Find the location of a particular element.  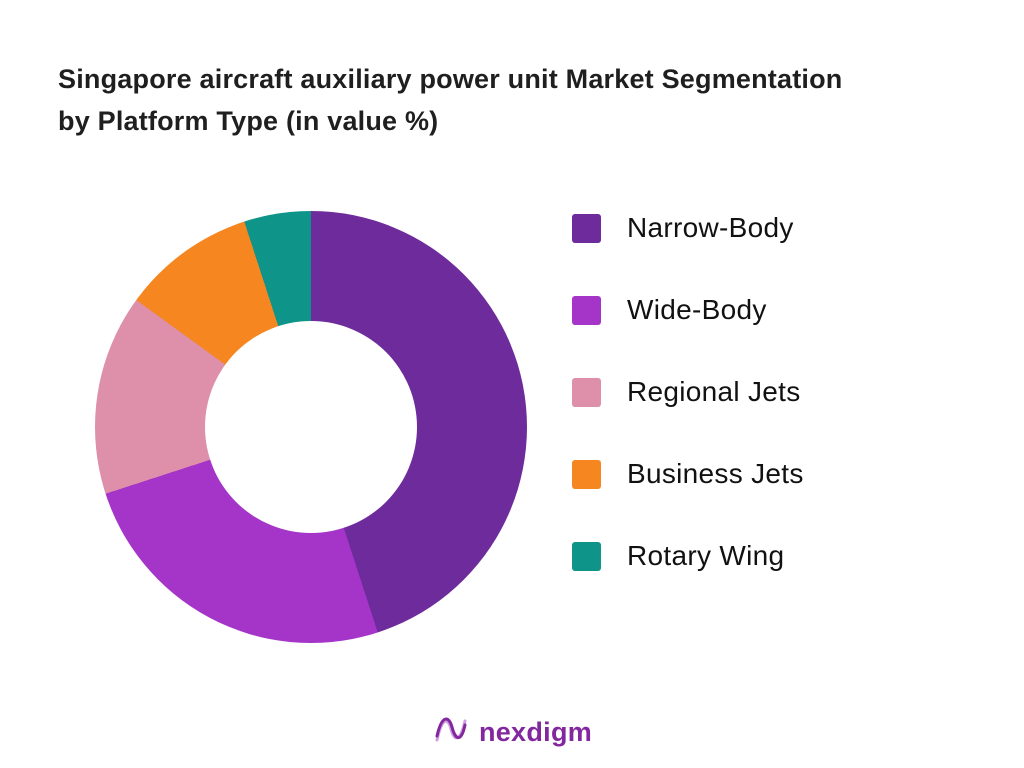

legend-item: Regional Jets is located at coordinates (688, 392).